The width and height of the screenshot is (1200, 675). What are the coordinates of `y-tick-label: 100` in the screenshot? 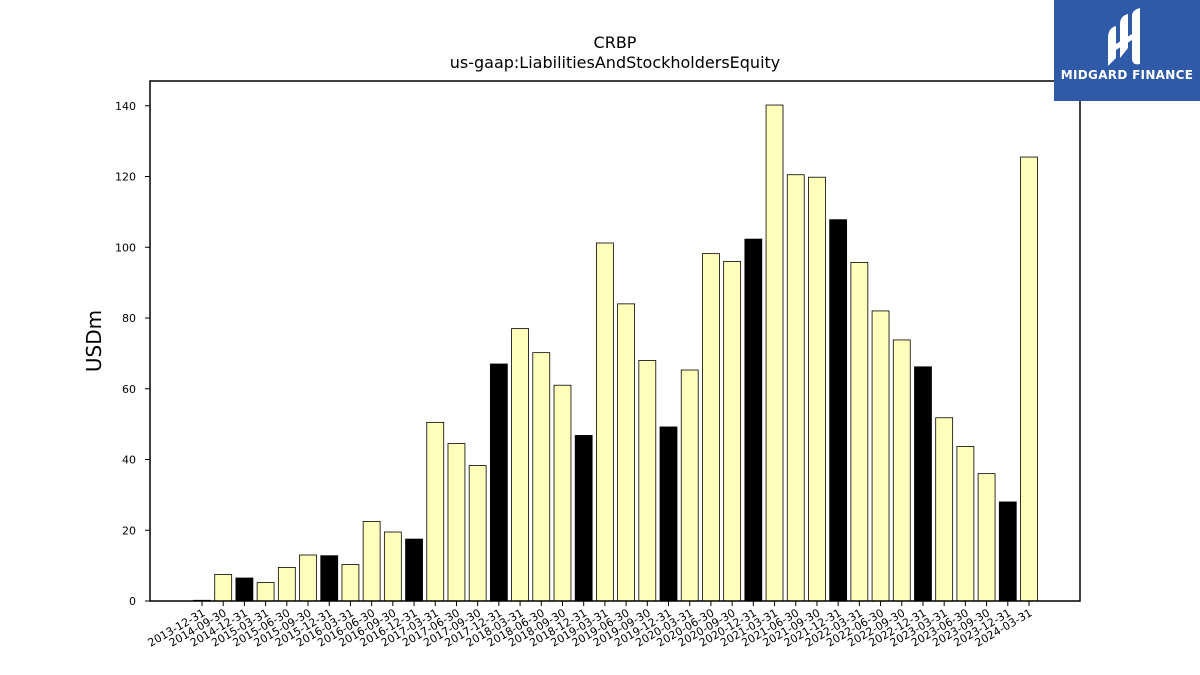 It's located at (125, 247).